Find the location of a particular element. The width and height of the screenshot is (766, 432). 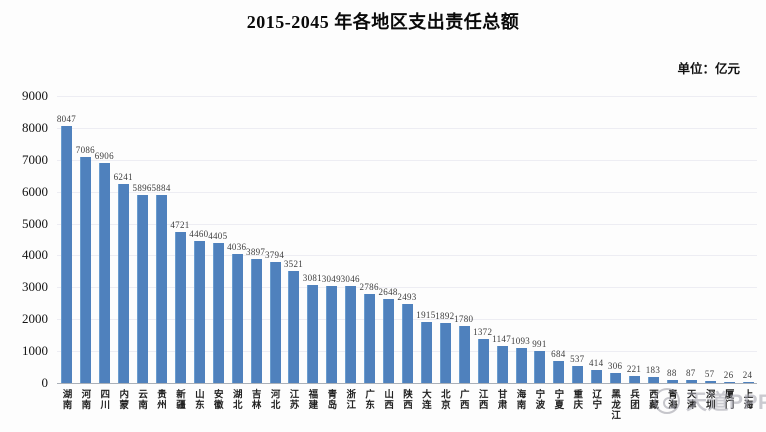

y-axis-tick-label: 7000 is located at coordinates (35, 159).